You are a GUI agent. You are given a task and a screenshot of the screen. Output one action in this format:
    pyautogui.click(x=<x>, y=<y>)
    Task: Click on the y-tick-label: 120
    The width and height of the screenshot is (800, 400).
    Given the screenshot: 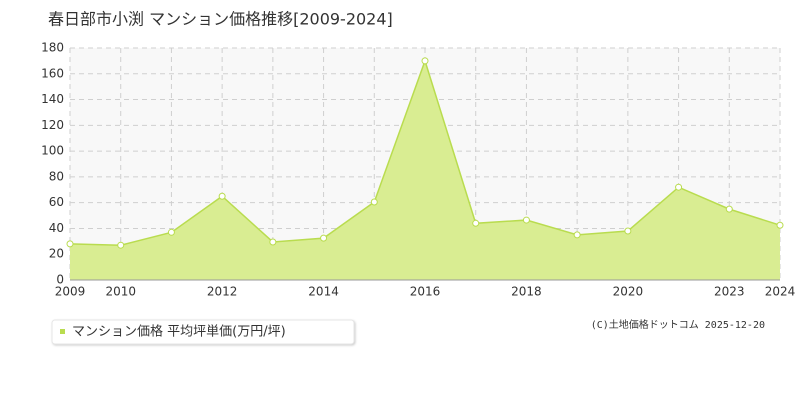 What is the action you would take?
    pyautogui.click(x=52, y=125)
    